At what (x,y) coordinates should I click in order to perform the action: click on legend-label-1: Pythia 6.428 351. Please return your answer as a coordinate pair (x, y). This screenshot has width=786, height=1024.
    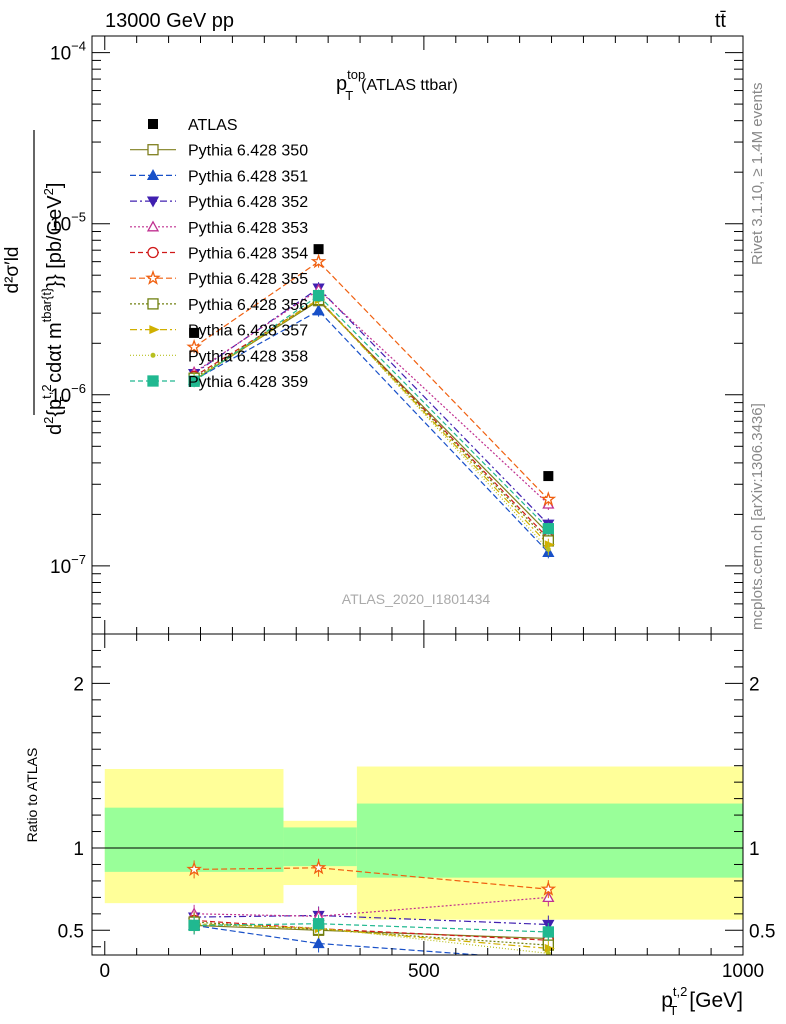
    Looking at the image, I should click on (248, 176).